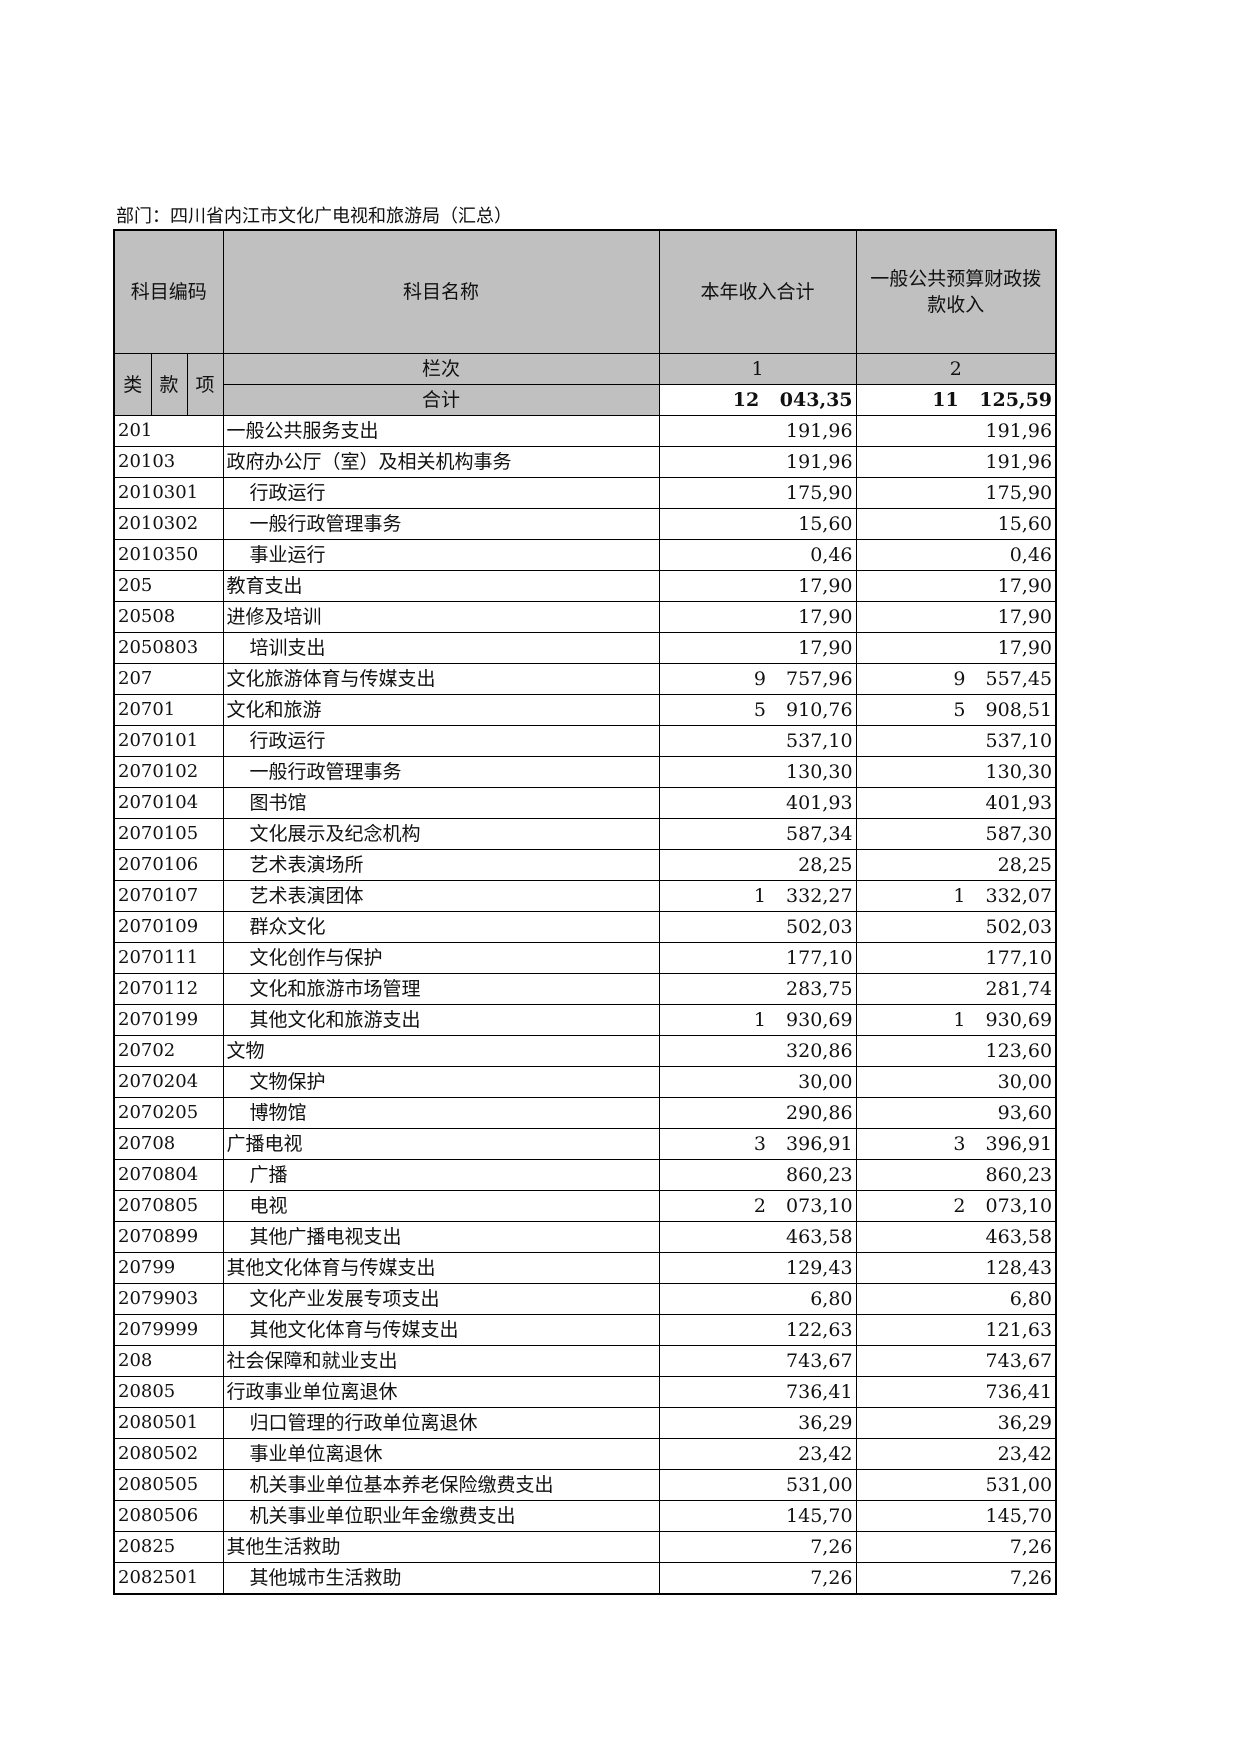 Image resolution: width=1241 pixels, height=1754 pixels. What do you see at coordinates (757, 958) in the screenshot?
I see `row-col1: 177,10` at bounding box center [757, 958].